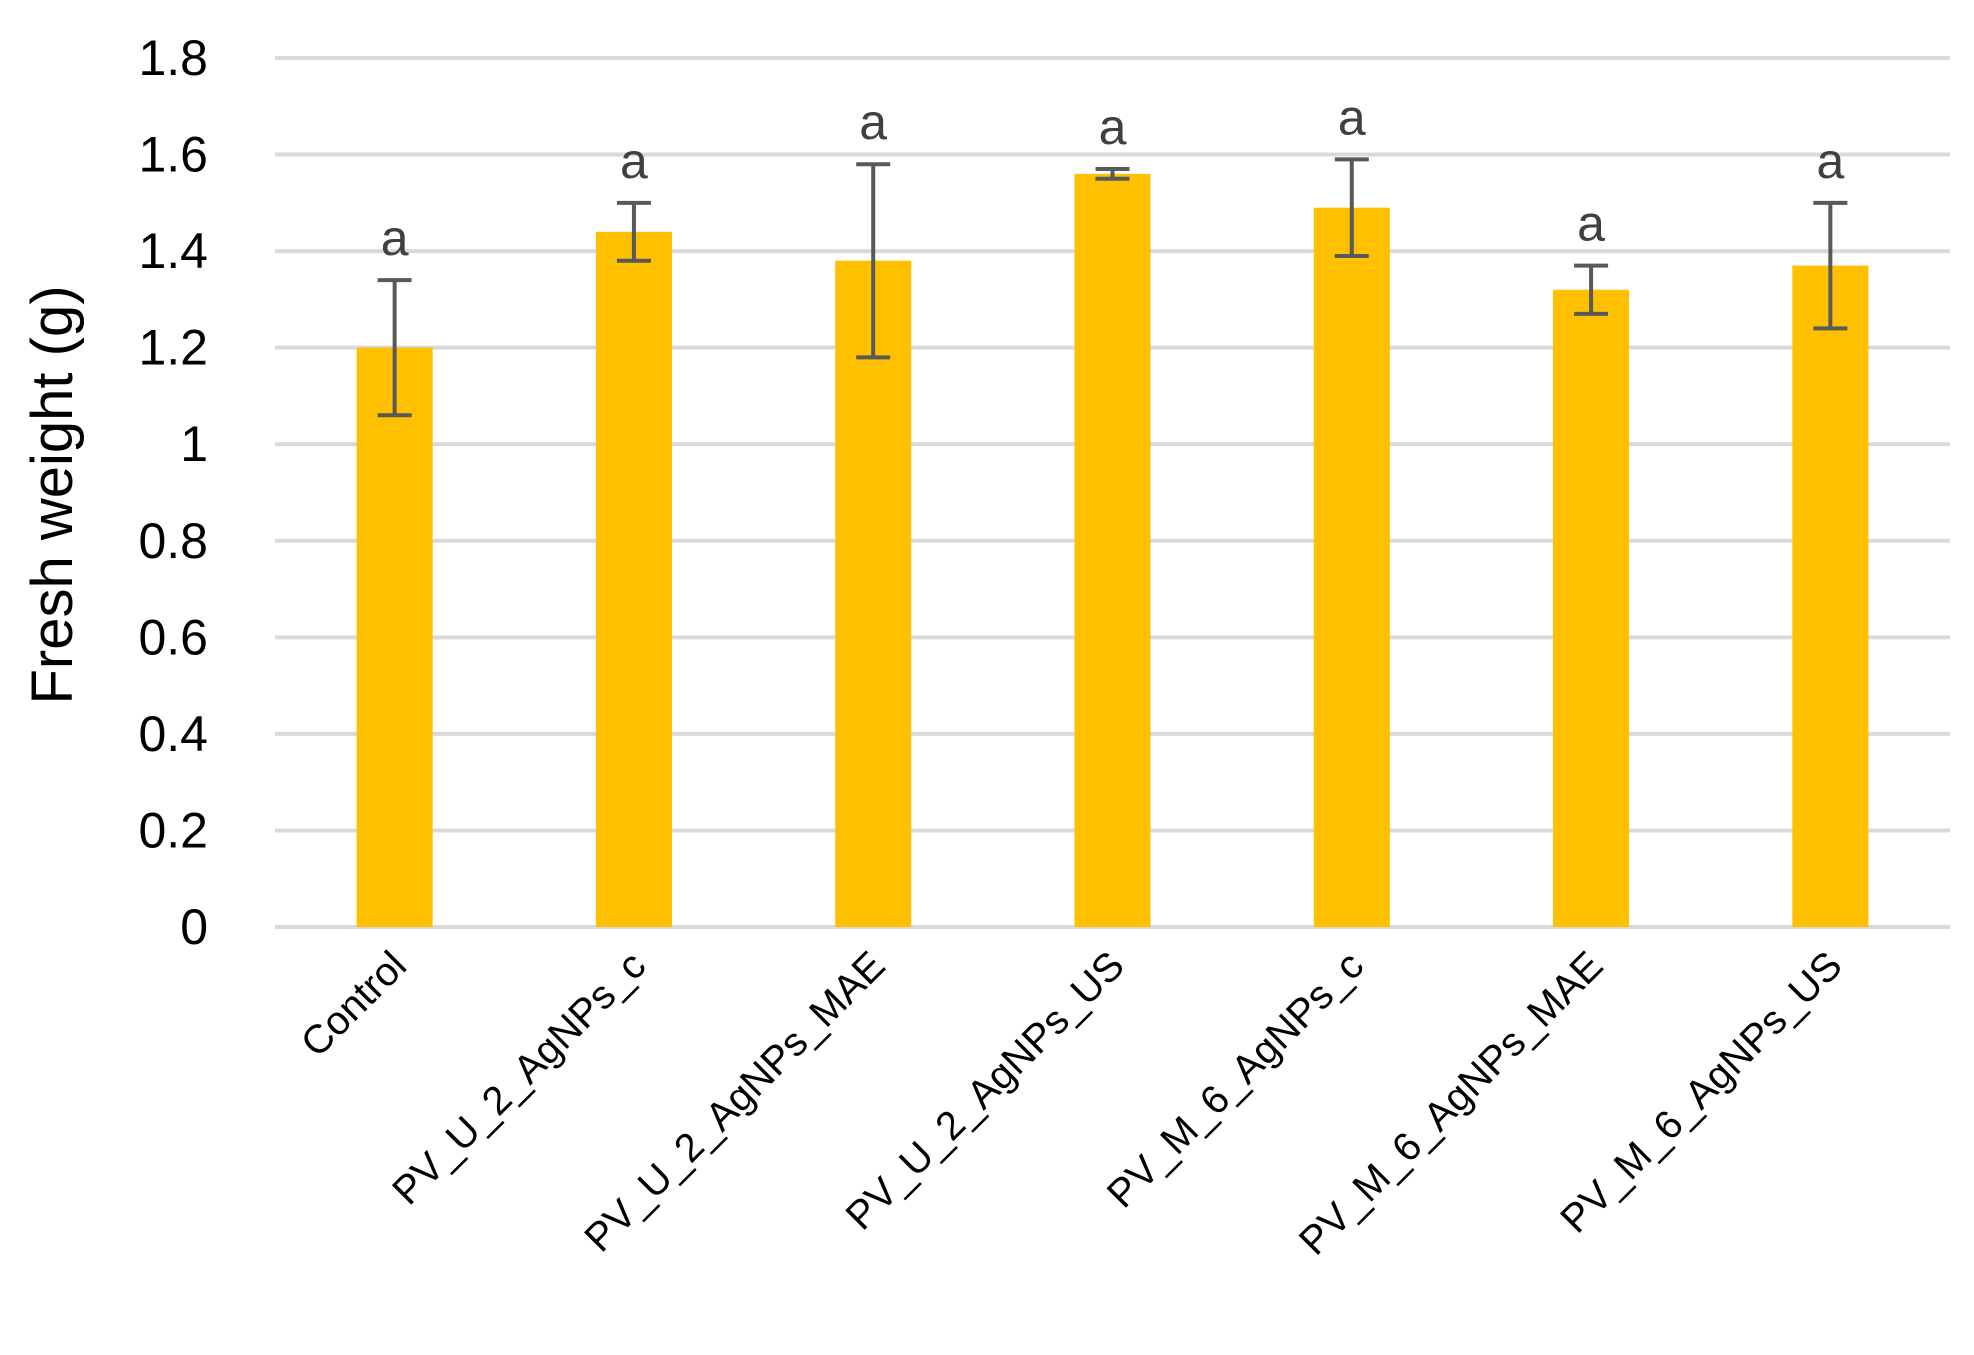 The height and width of the screenshot is (1355, 1974). Describe the element at coordinates (194, 927) in the screenshot. I see `y-tick-label: 0` at that location.